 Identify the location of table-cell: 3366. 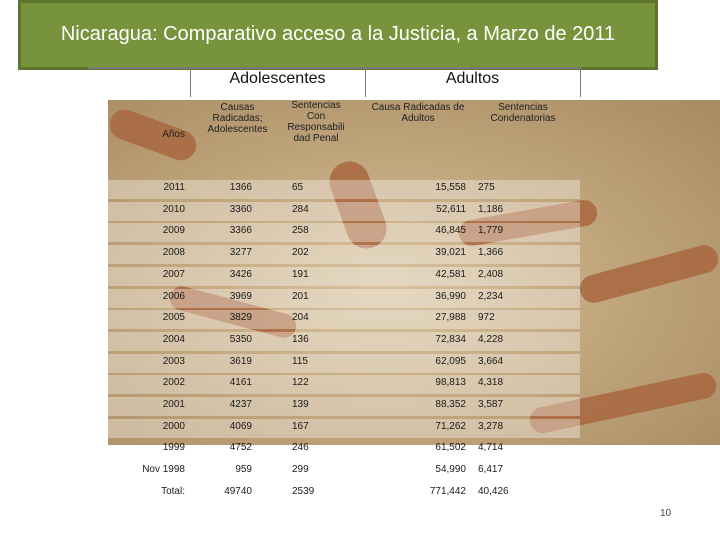
(240, 231).